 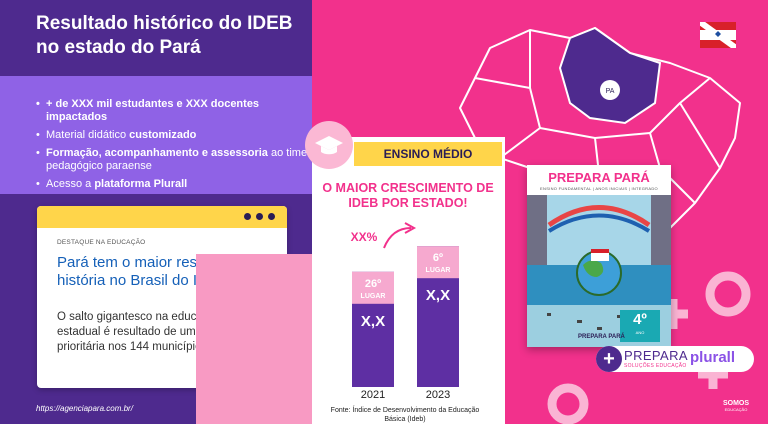 What do you see at coordinates (410, 228) in the screenshot?
I see `arrow-head-icon` at bounding box center [410, 228].